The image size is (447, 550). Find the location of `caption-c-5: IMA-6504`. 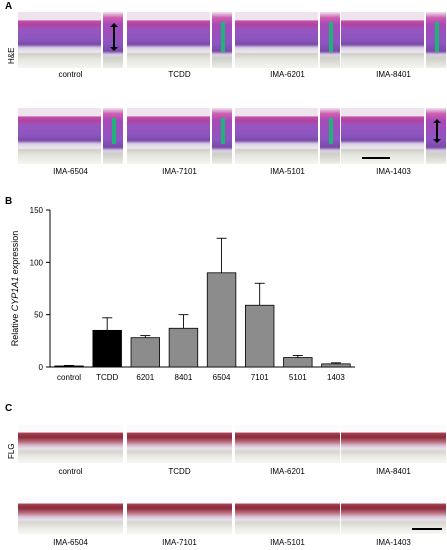

caption-c-5: IMA-6504 is located at coordinates (70, 542).